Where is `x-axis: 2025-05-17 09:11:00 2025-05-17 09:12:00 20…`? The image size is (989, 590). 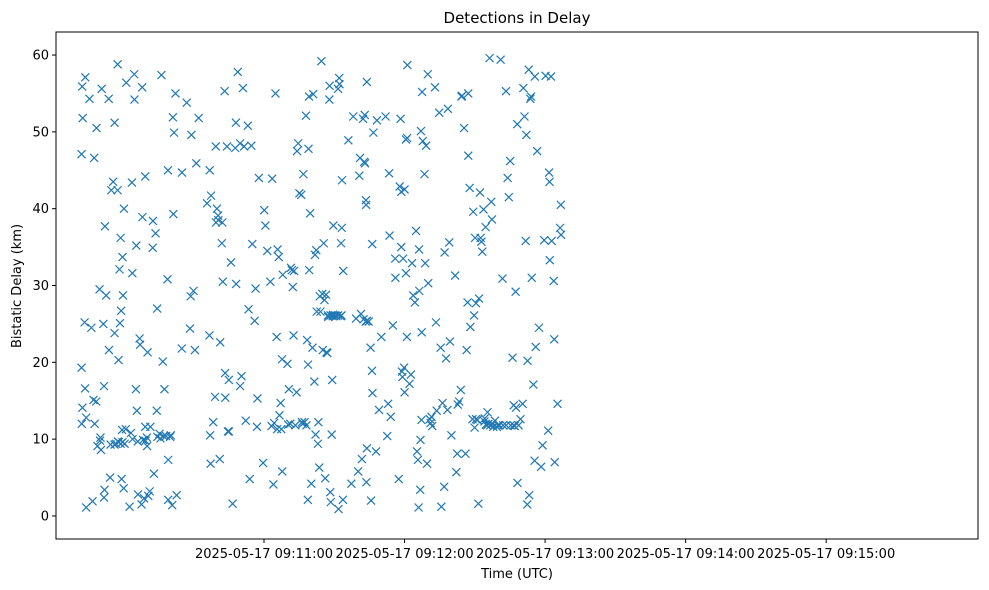
x-axis: 2025-05-17 09:11:00 2025-05-17 09:12:00 20… is located at coordinates (545, 550).